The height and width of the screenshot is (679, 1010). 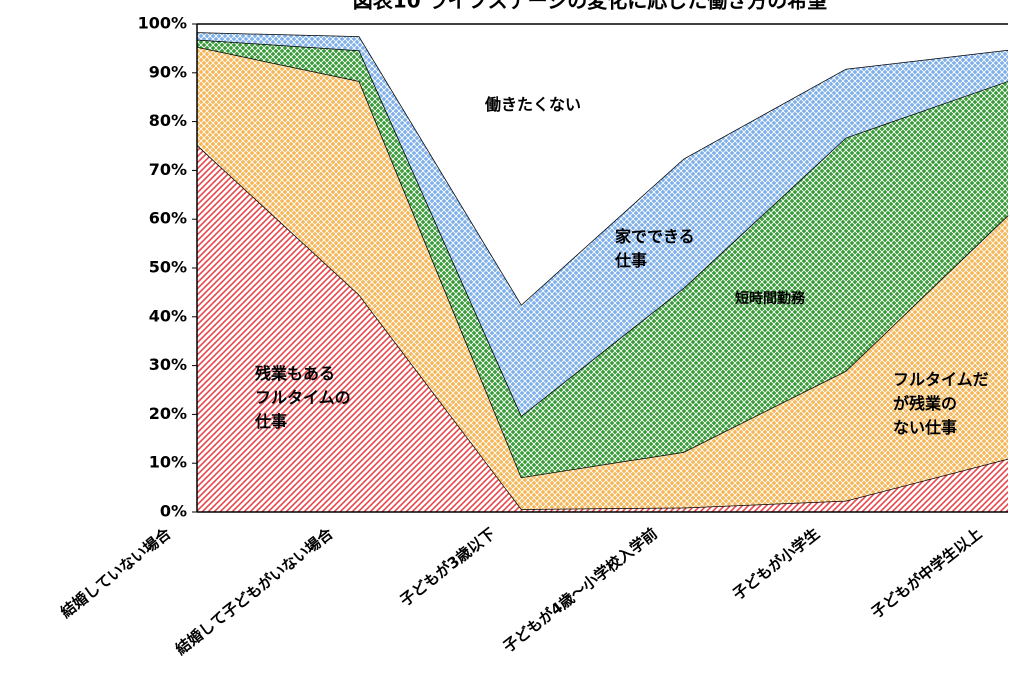 I want to click on x-tick-label: 子どもが小学生, so click(x=776, y=564).